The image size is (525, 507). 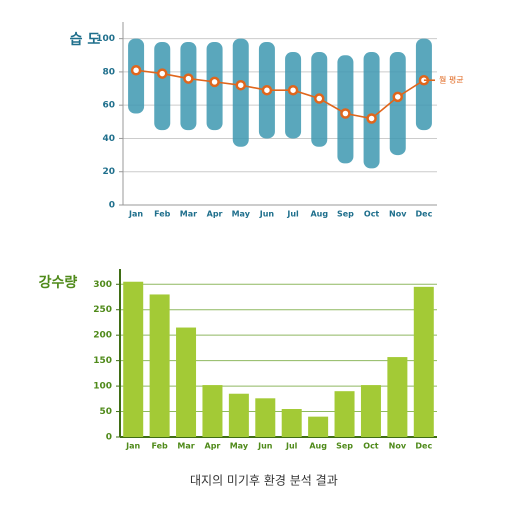 What do you see at coordinates (102, 336) in the screenshot?
I see `y-tick-label: 200` at bounding box center [102, 336].